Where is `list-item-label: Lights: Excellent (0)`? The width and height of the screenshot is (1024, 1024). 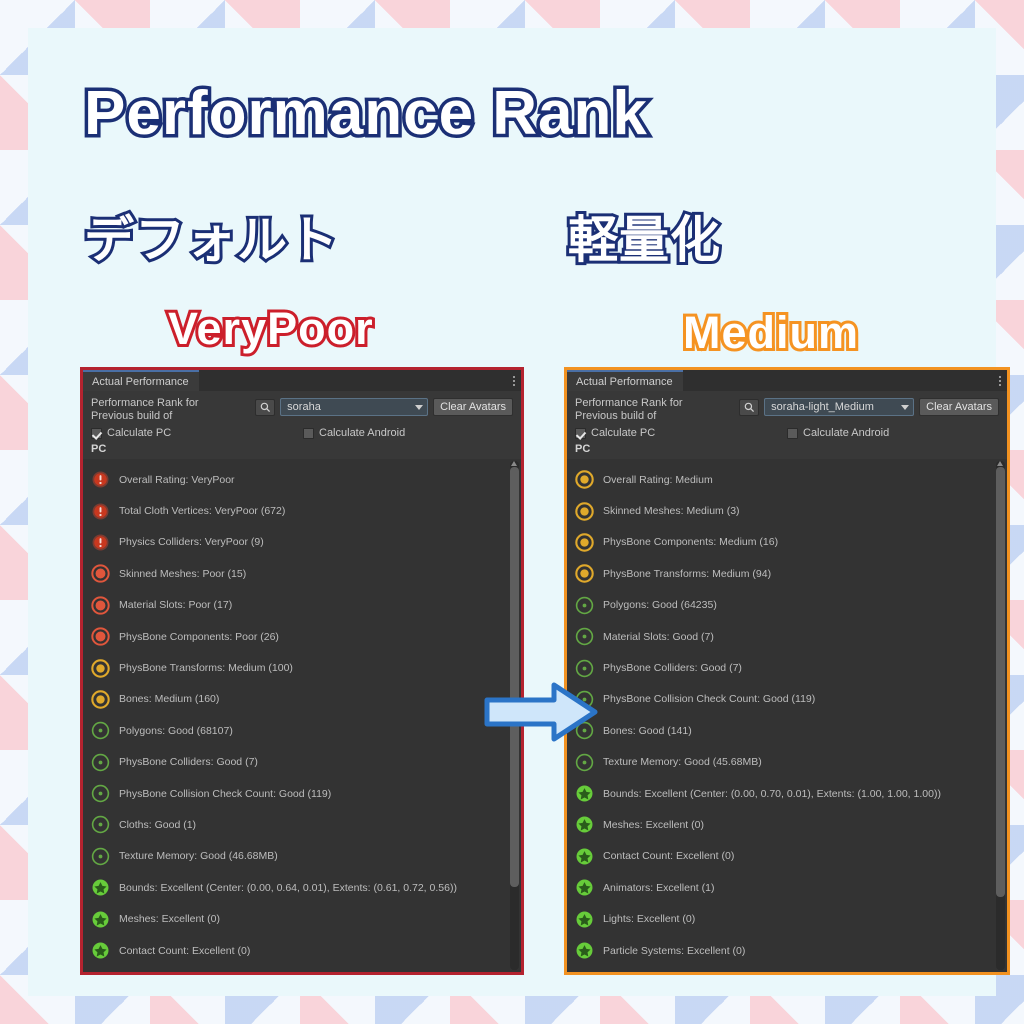
list-item-label: Lights: Excellent (0) is located at coordinates (649, 919).